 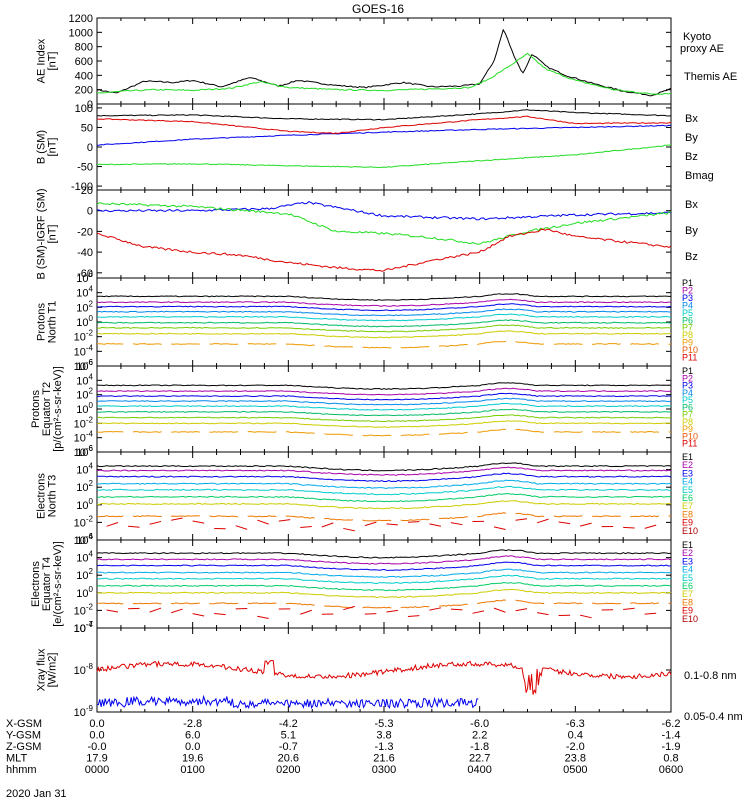 I want to click on x-row-label: hhmm, so click(x=21, y=770).